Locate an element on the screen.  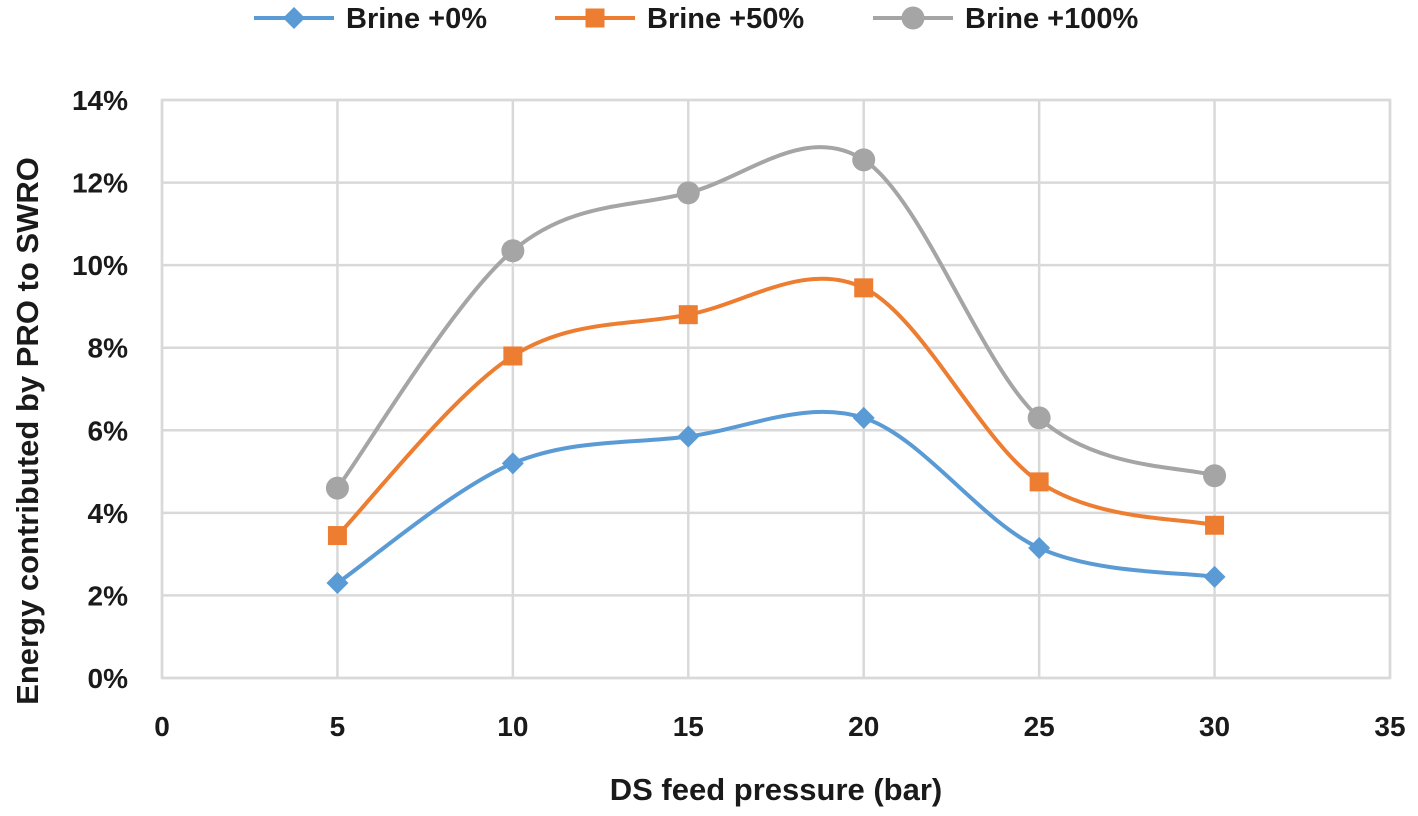
legend-item: Brine +50% is located at coordinates (679, 19).